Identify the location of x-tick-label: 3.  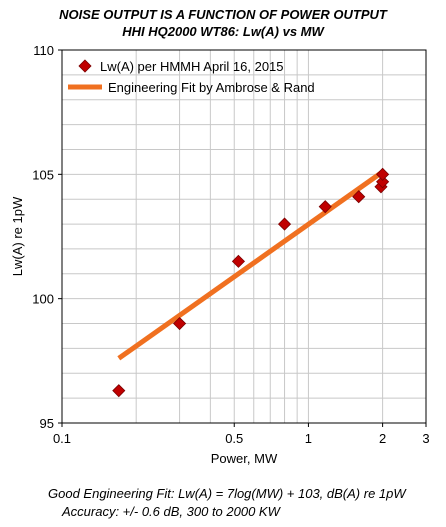
(425, 438).